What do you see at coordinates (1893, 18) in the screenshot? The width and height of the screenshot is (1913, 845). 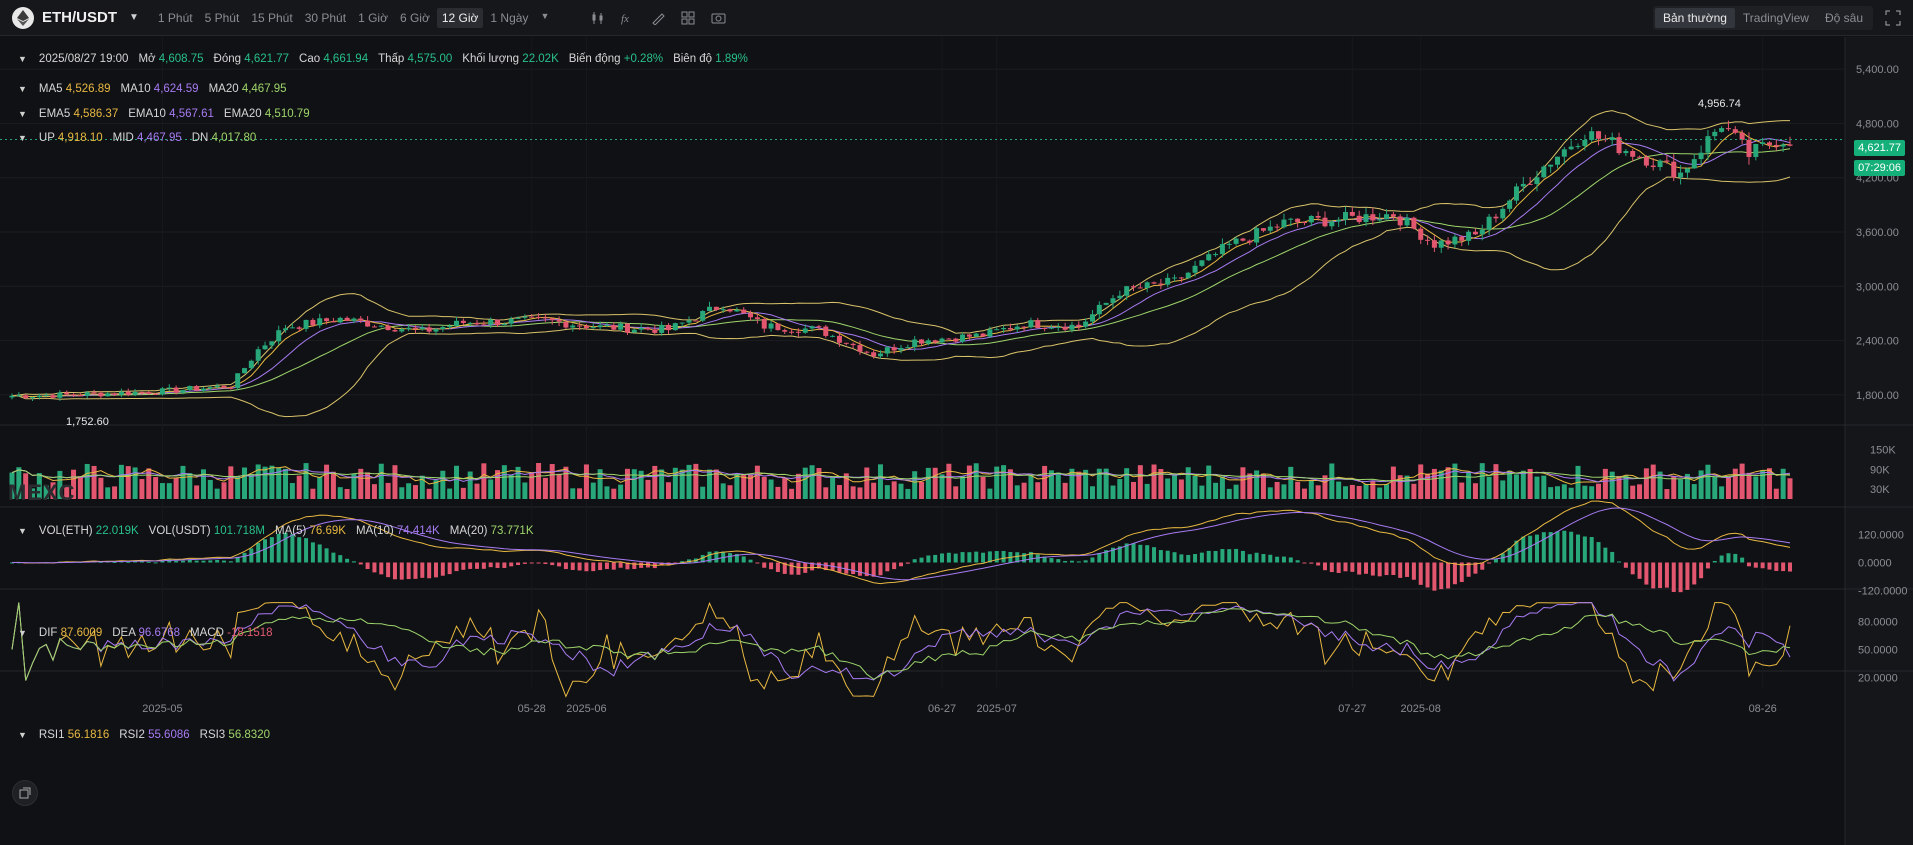 I see `fullscreen-icon` at bounding box center [1893, 18].